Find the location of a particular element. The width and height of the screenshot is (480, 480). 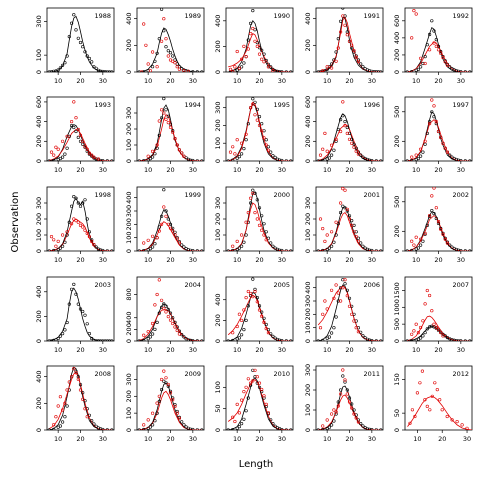

y-tick-label: 1000 is located at coordinates (397, 307).